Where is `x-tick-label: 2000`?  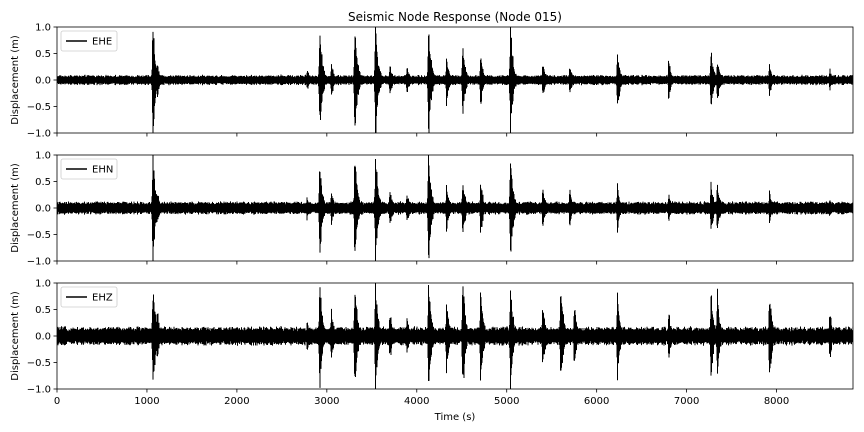
x-tick-label: 2000 is located at coordinates (236, 401).